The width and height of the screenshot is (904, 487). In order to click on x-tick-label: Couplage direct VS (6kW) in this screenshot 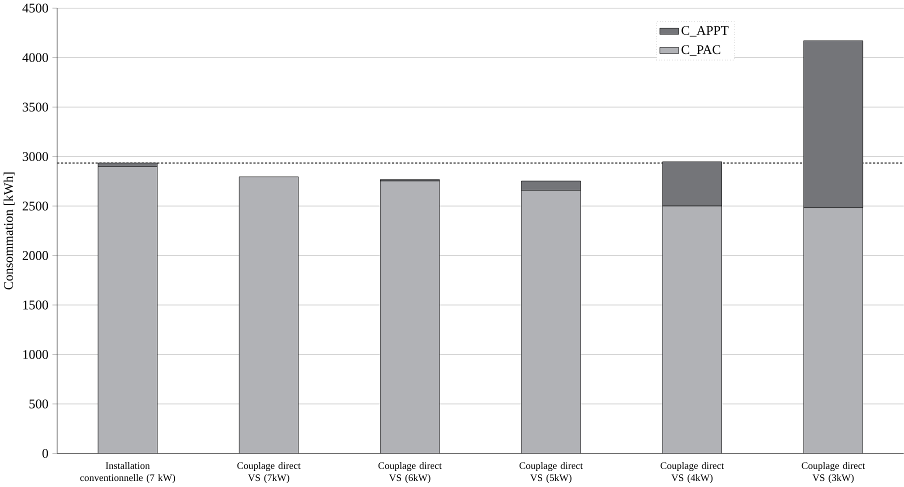, I will do `click(410, 473)`.